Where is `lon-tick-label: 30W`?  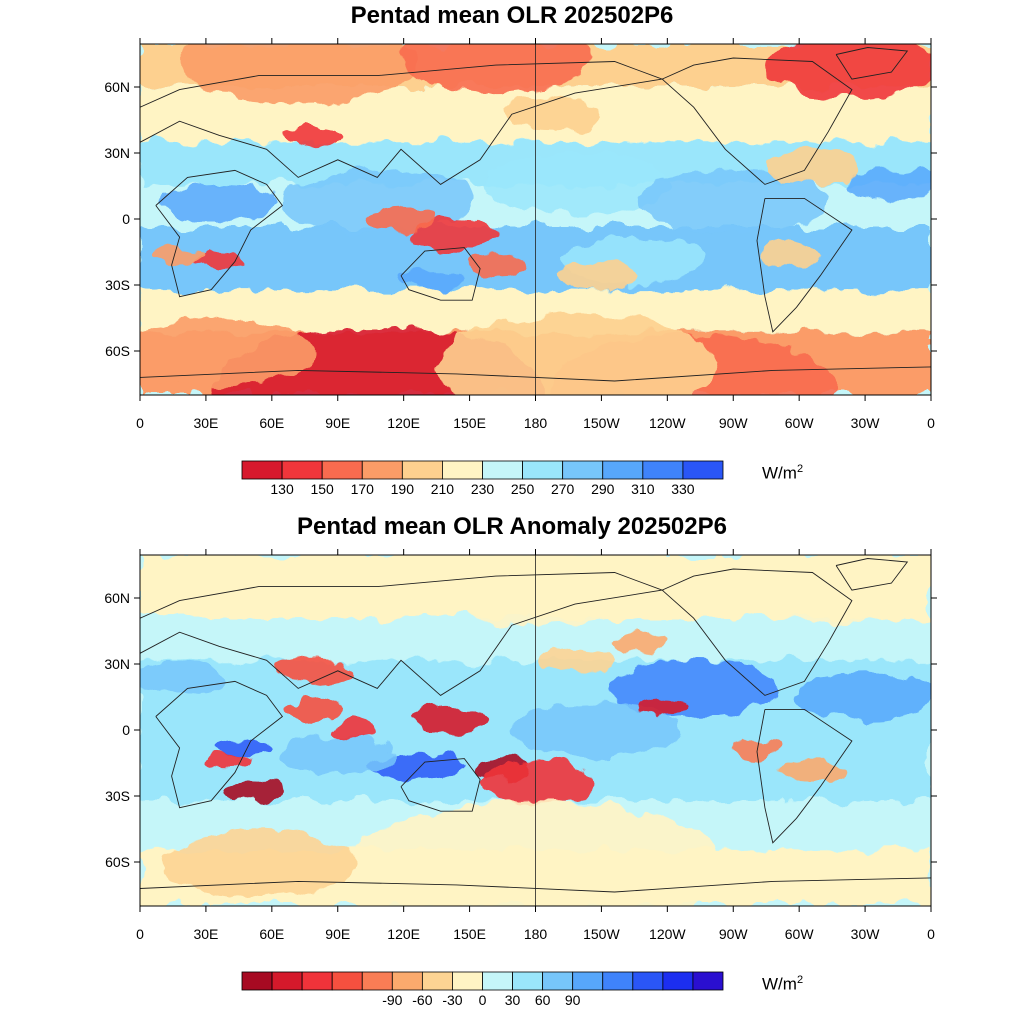
lon-tick-label: 30W is located at coordinates (865, 934).